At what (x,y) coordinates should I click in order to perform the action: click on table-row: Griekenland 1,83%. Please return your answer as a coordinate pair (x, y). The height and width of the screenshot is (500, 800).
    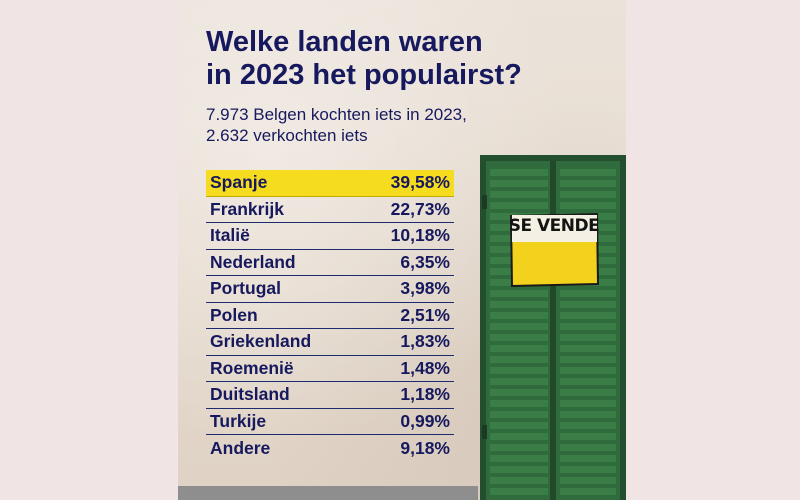
    Looking at the image, I should click on (330, 342).